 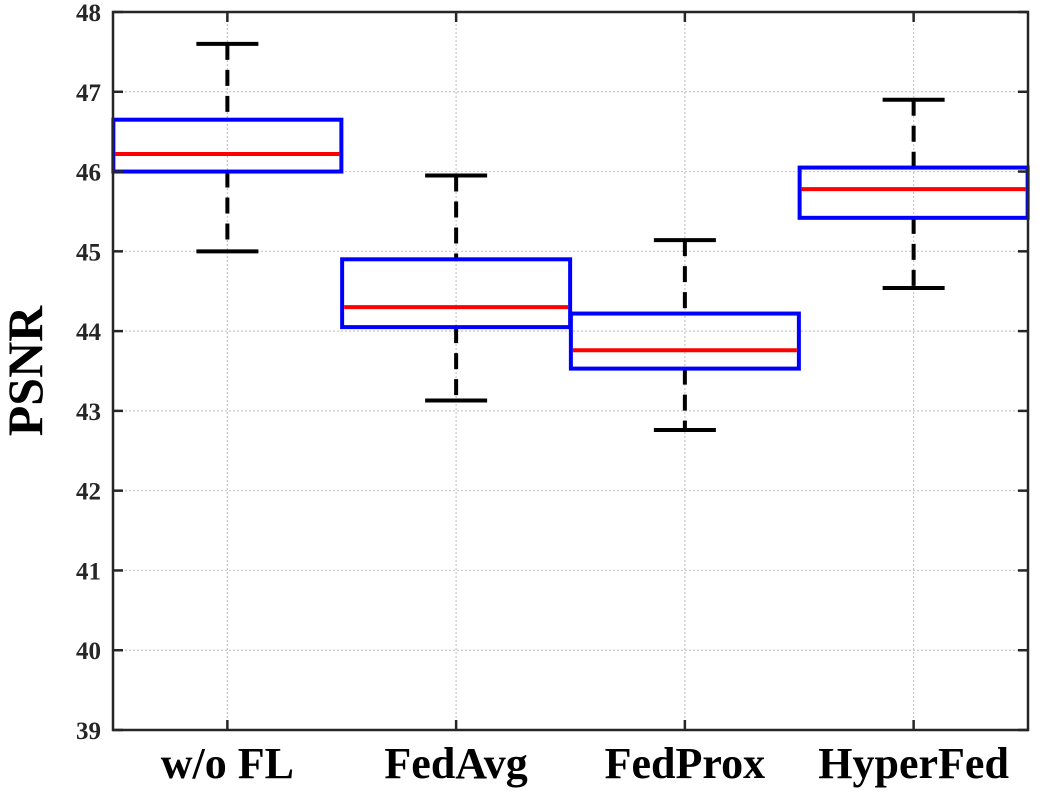 What do you see at coordinates (685, 763) in the screenshot?
I see `x-category-label: FedProx` at bounding box center [685, 763].